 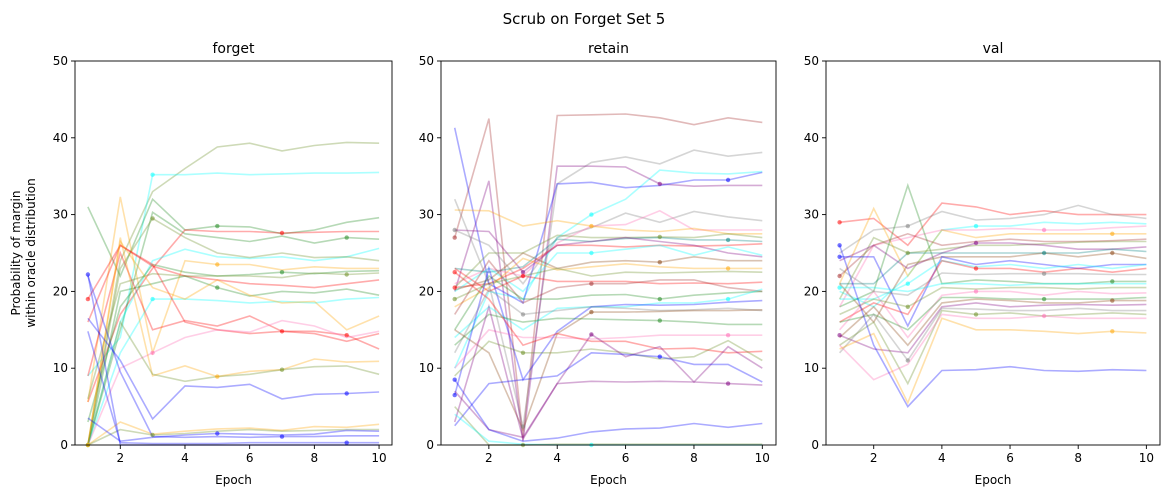 What do you see at coordinates (608, 49) in the screenshot?
I see `panel-title: retain` at bounding box center [608, 49].